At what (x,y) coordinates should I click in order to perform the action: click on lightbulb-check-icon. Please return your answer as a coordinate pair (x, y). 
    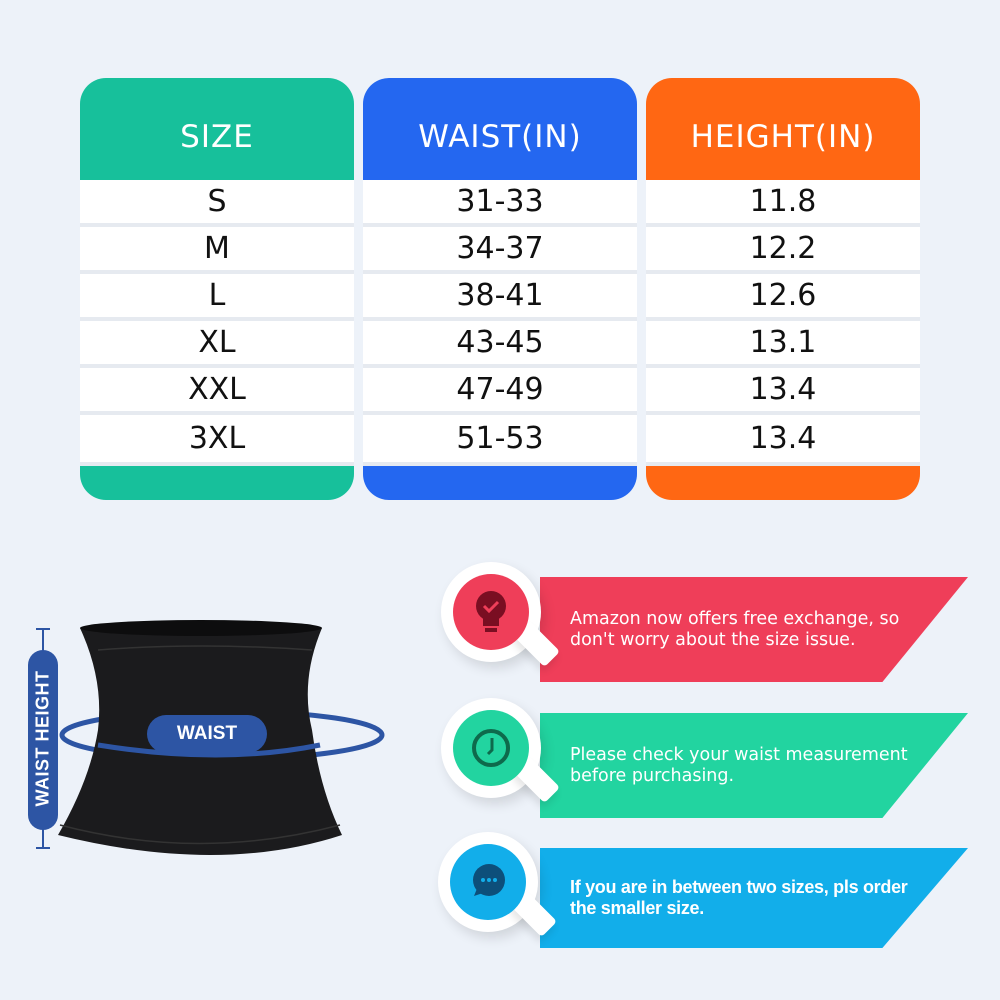
    Looking at the image, I should click on (491, 612).